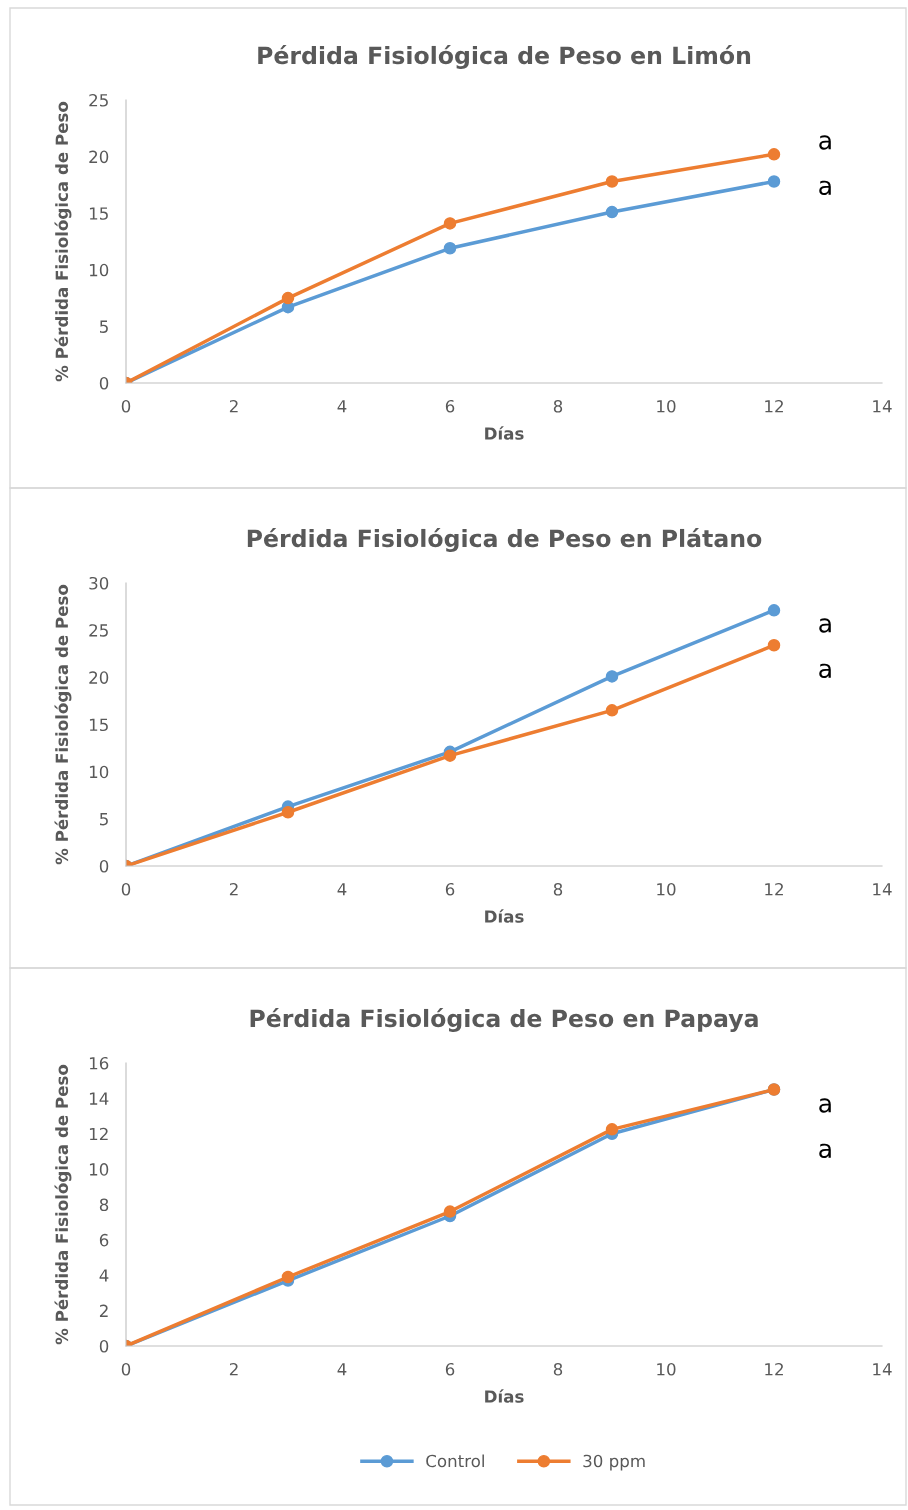 The width and height of the screenshot is (908, 1510). What do you see at coordinates (99, 583) in the screenshot?
I see `y-tick-label: 30` at bounding box center [99, 583].